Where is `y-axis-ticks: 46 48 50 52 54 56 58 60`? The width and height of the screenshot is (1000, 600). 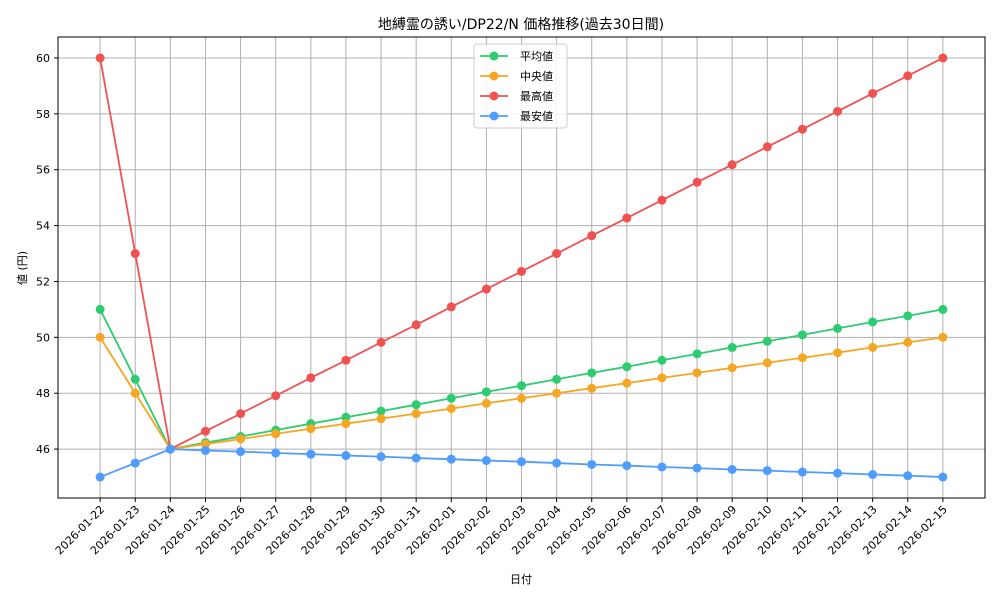
y-axis-ticks: 46 48 50 52 54 56 58 60 is located at coordinates (47, 254).